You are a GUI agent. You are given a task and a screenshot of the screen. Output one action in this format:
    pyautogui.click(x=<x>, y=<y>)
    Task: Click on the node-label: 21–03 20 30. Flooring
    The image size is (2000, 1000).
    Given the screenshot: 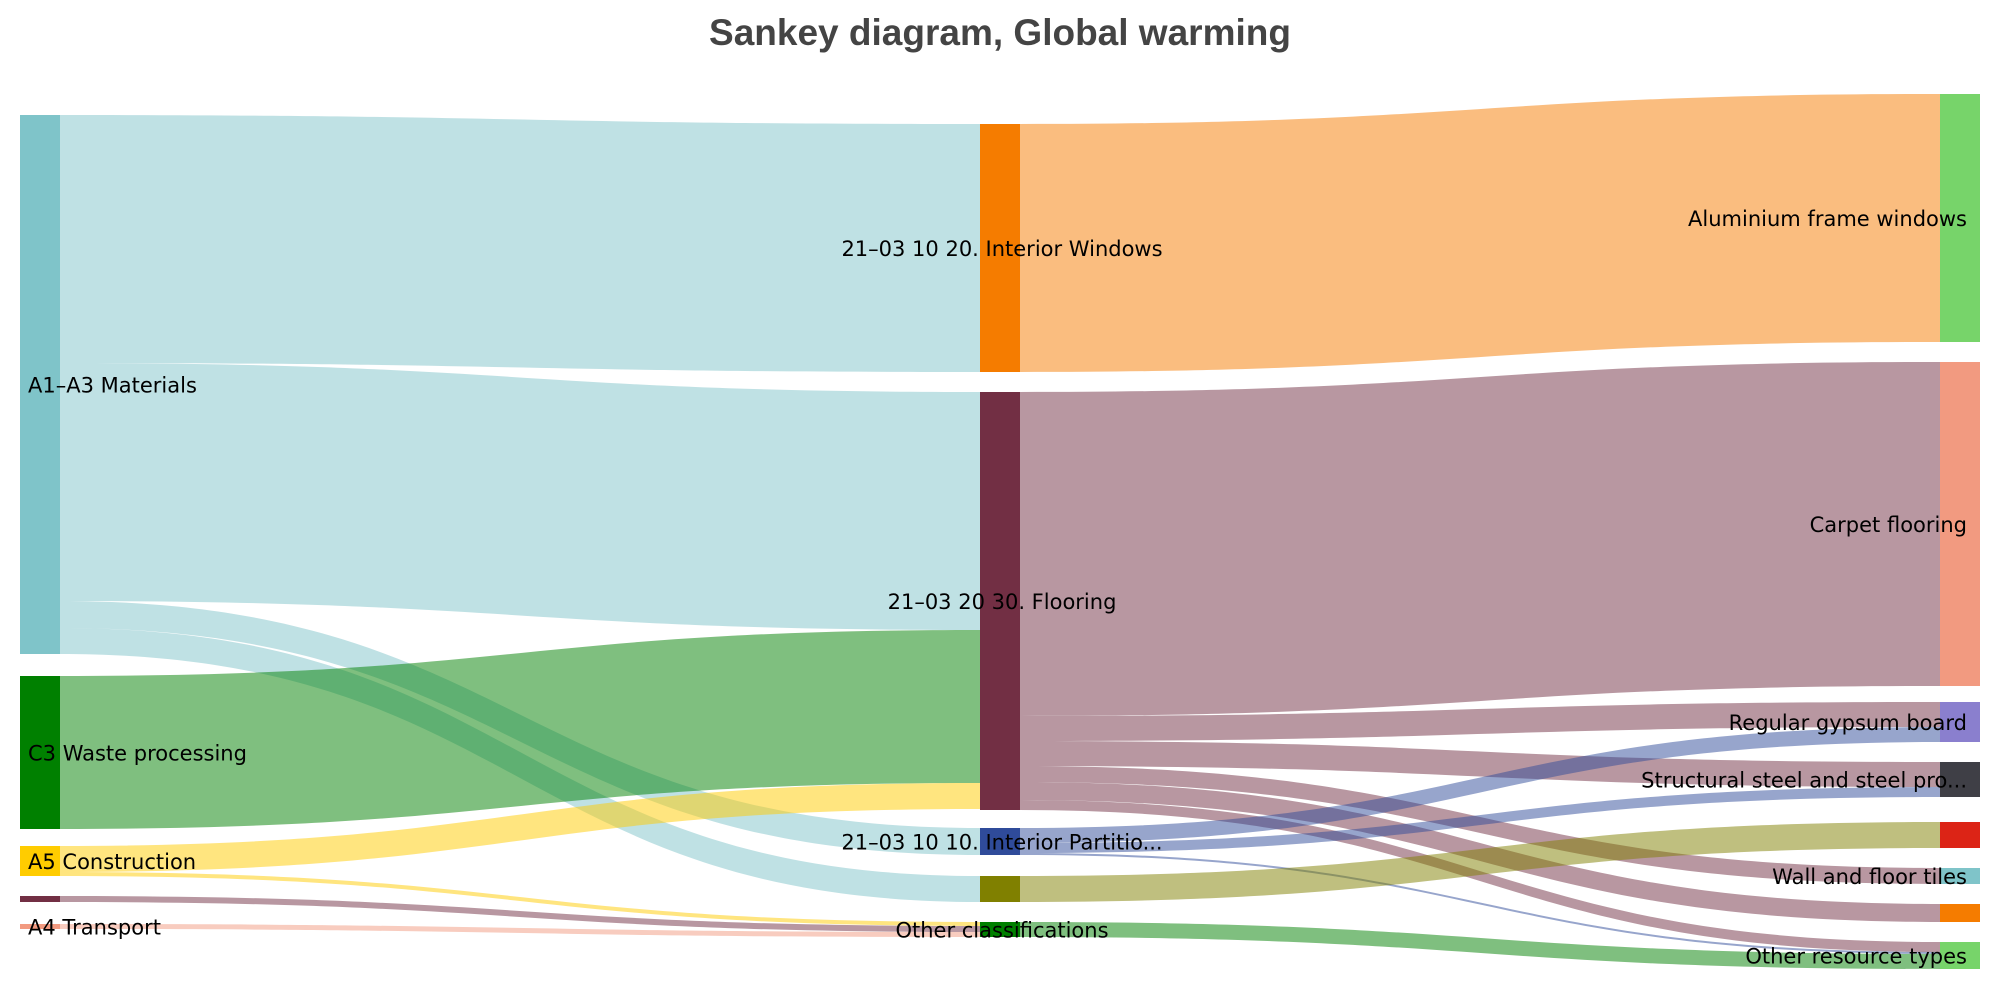 What is the action you would take?
    pyautogui.click(x=1002, y=602)
    